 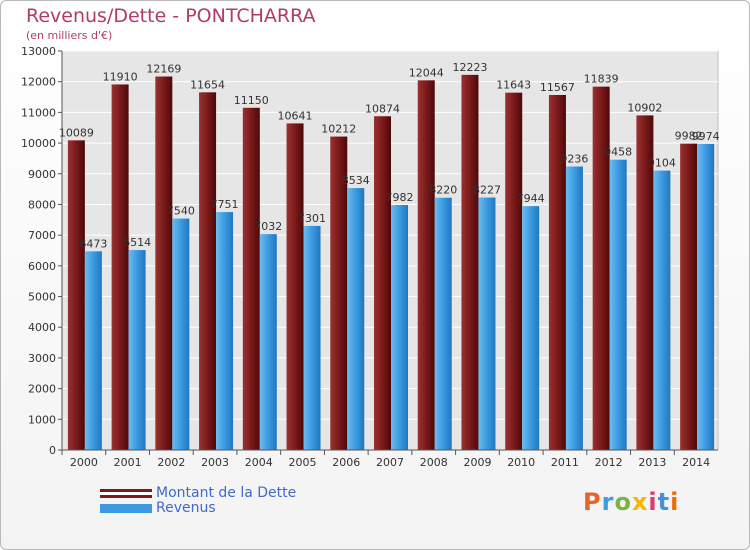 What do you see at coordinates (69, 35) in the screenshot?
I see `chart-subtitle: (en milliers d'€)` at bounding box center [69, 35].